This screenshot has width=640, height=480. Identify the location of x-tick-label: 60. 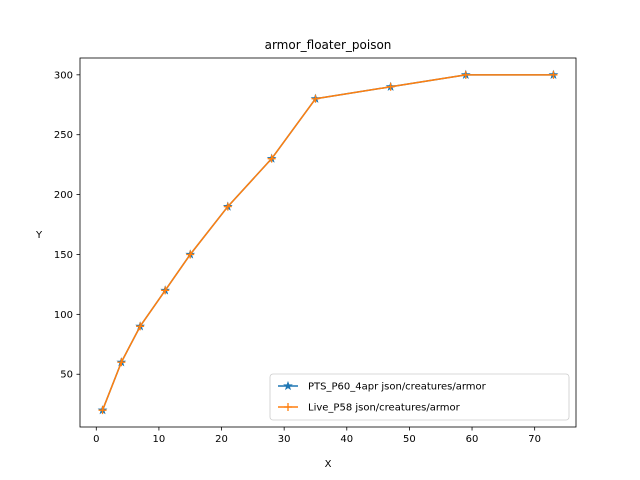
(472, 439).